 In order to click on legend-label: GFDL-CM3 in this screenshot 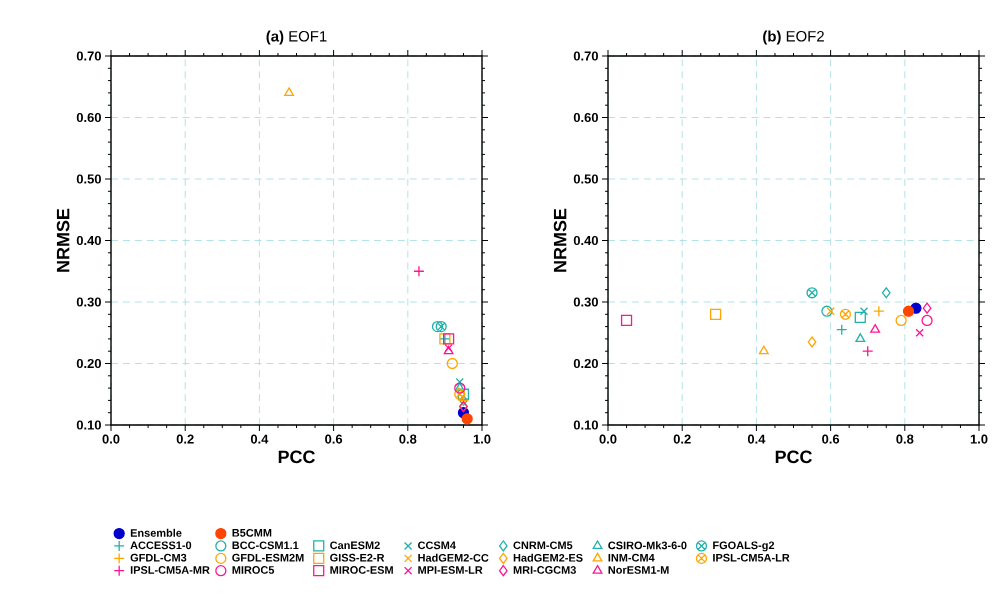, I will do `click(158, 557)`.